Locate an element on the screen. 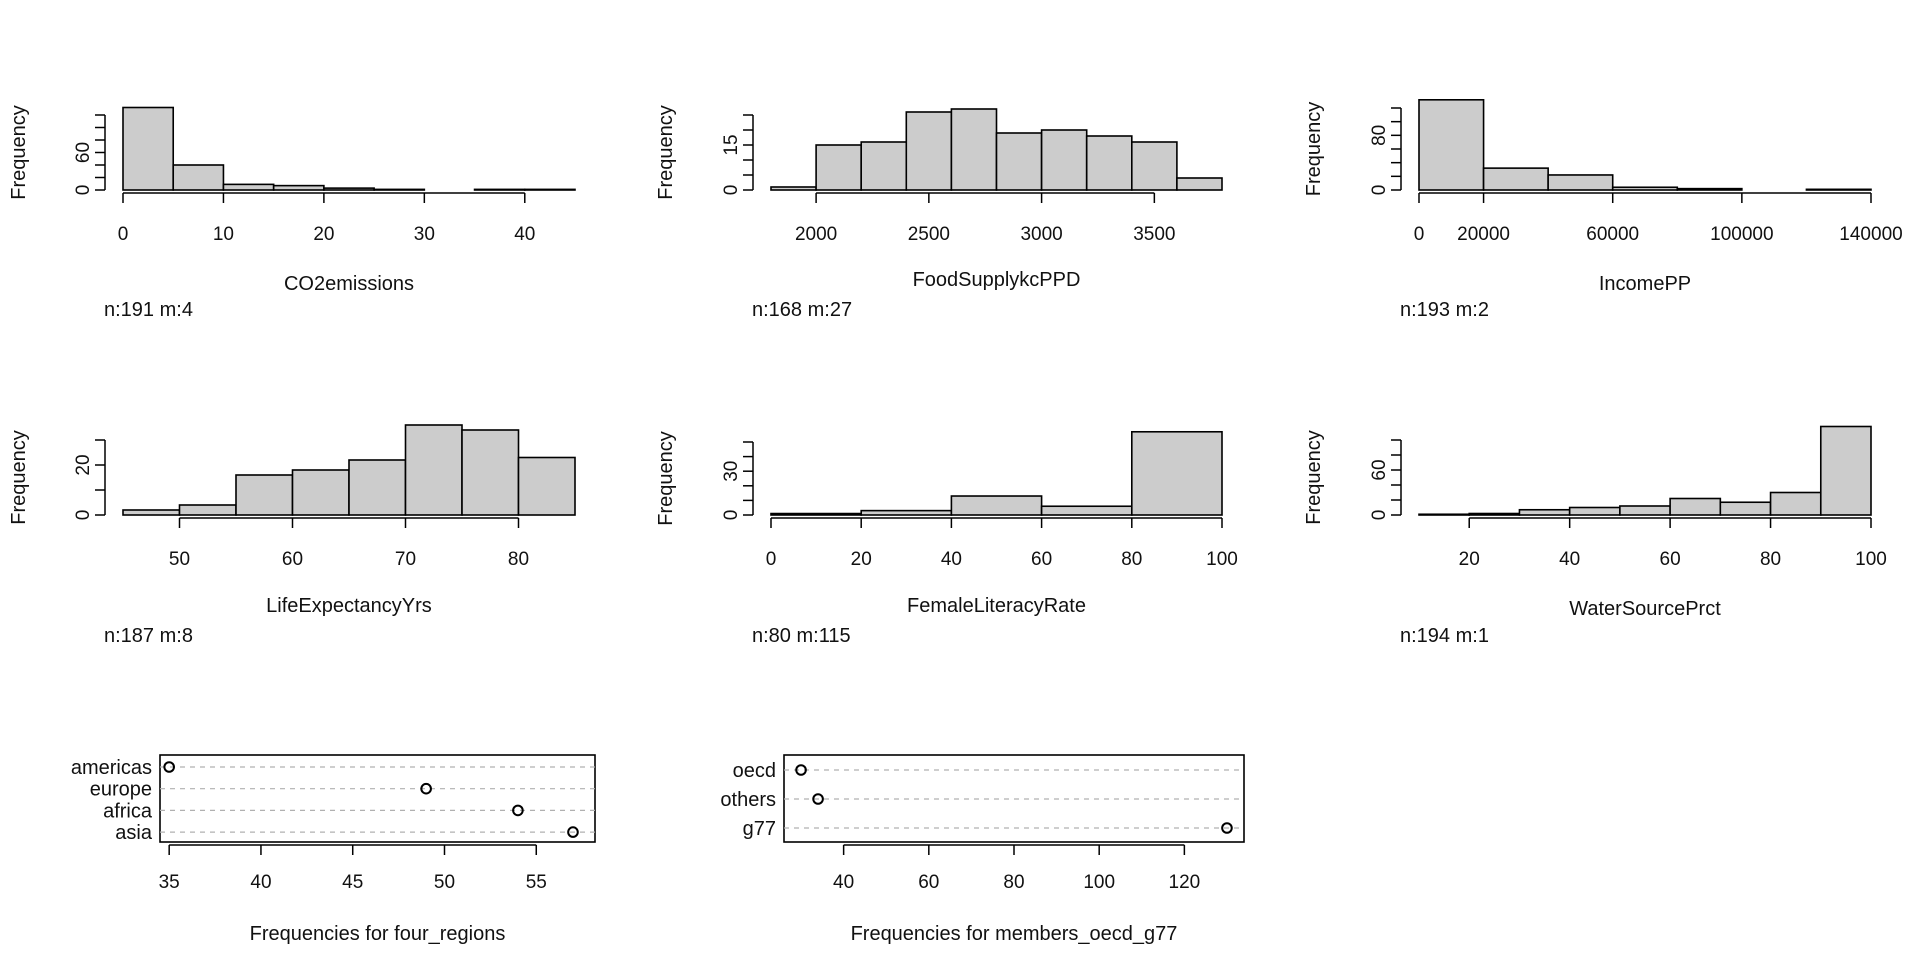 This screenshot has height=960, width=1920. x-axis-label: LifeExpectancyYrs is located at coordinates (349, 606).